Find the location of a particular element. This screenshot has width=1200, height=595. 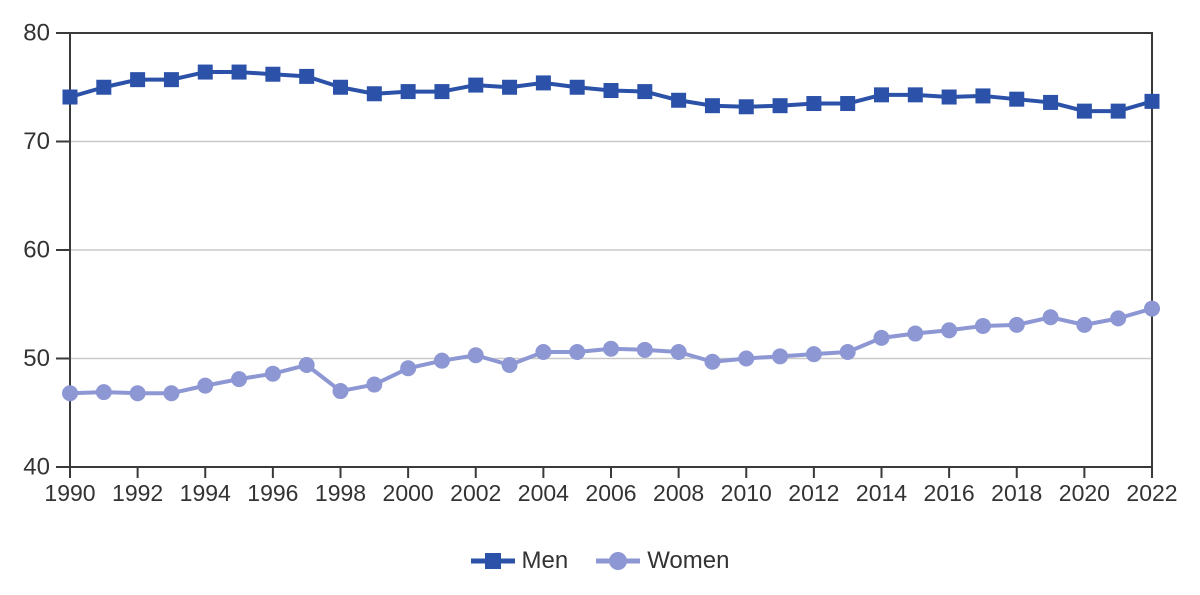

x-axis-label: 2014 is located at coordinates (881, 493).